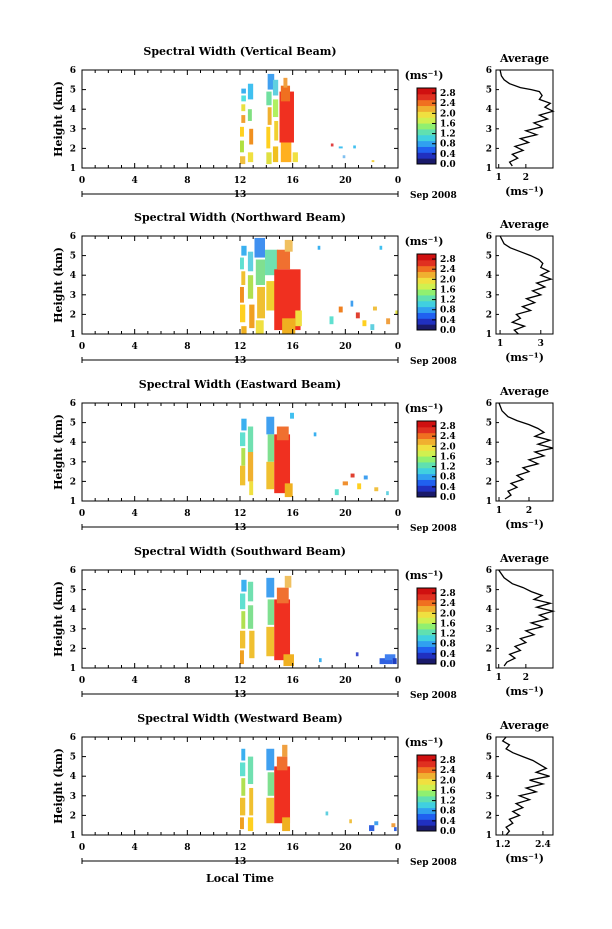 The width and height of the screenshot is (612, 929). I want to click on x-tick-label: 16, so click(292, 181).